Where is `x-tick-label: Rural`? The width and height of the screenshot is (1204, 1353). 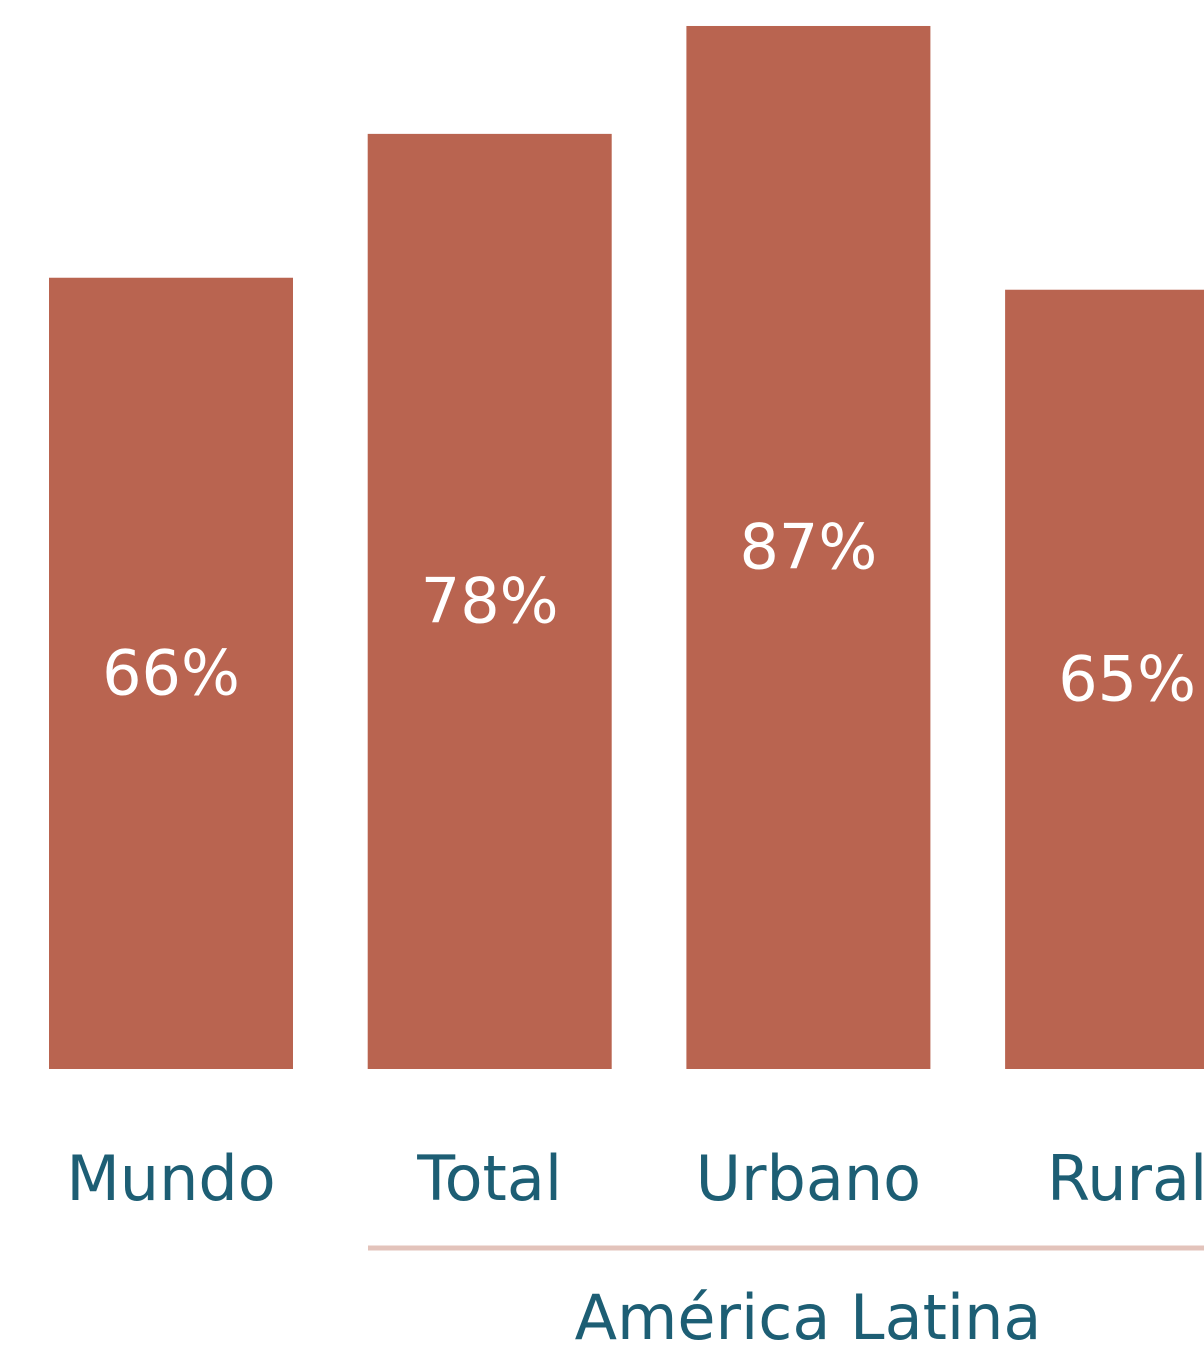 x-tick-label: Rural is located at coordinates (1125, 1178).